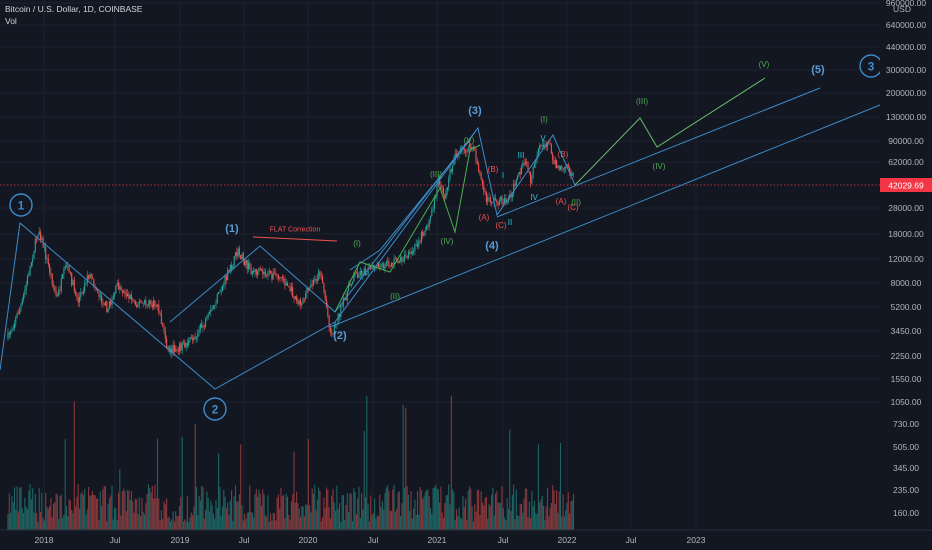  Describe the element at coordinates (906, 283) in the screenshot. I see `price-tick-label: 8000.00` at that location.